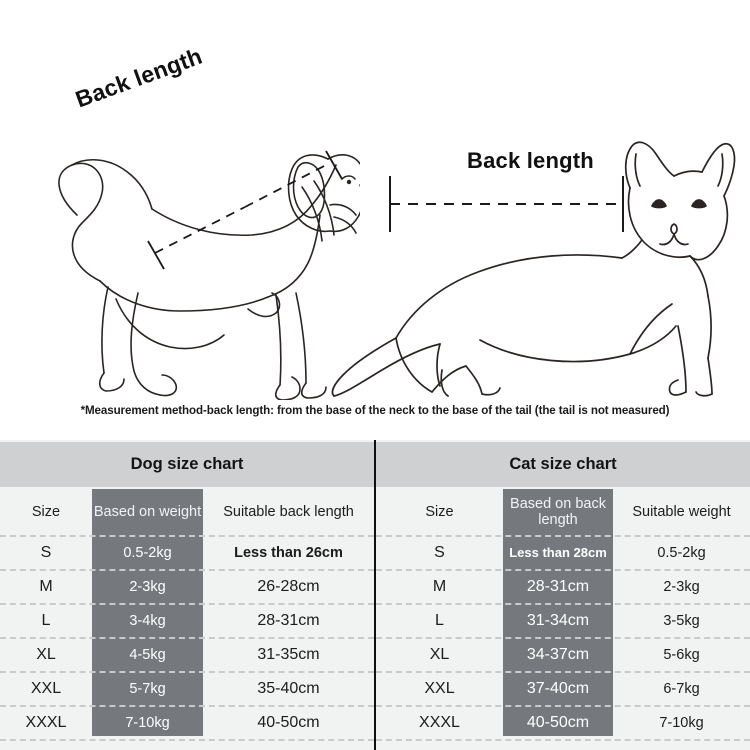  What do you see at coordinates (147, 586) in the screenshot?
I see `dog-cell-weight: 2-3kg` at bounding box center [147, 586].